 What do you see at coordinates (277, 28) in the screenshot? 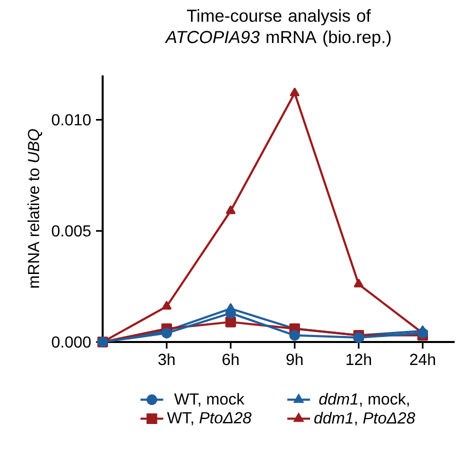
I see `chart-title: Time-course analysis of ATCOPIA93 mRNA (bio.rep.)` at bounding box center [277, 28].